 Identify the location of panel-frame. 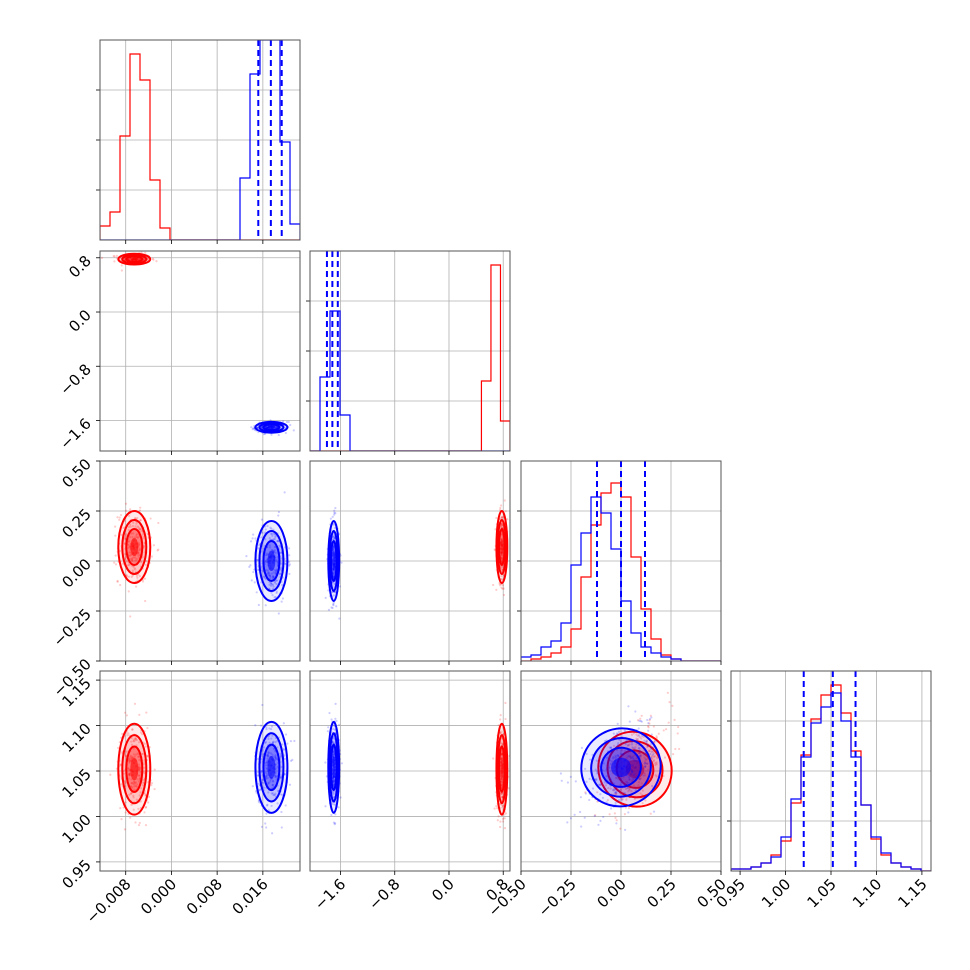
(410, 771).